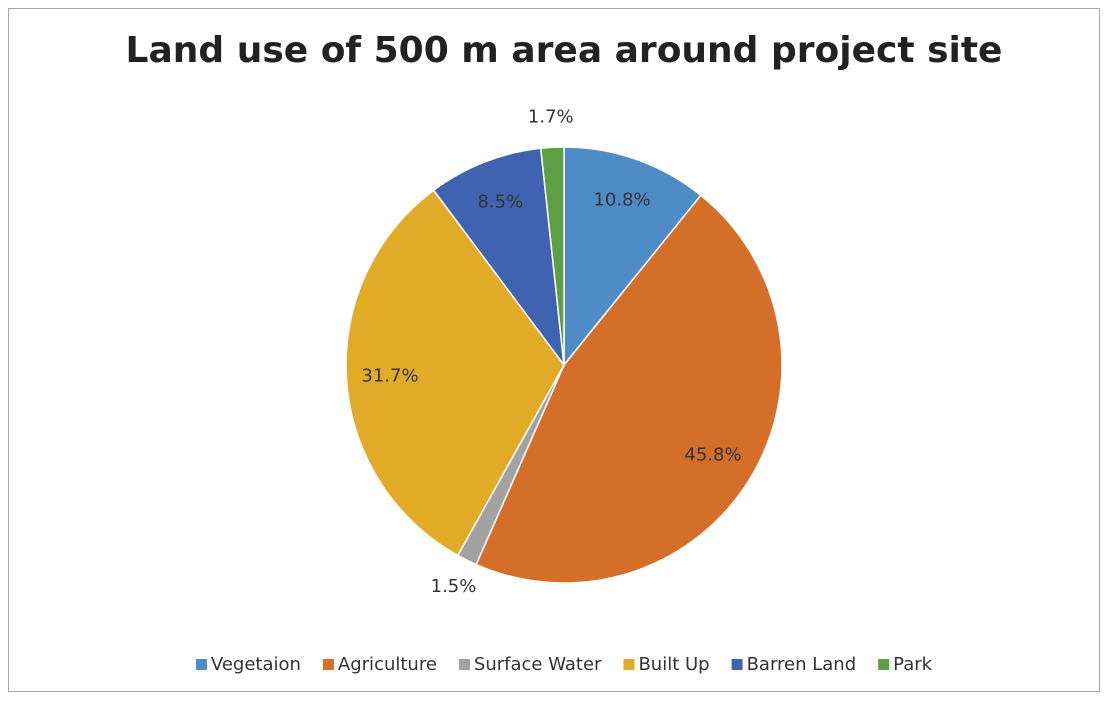 The width and height of the screenshot is (1110, 704). Describe the element at coordinates (500, 202) in the screenshot. I see `data-label: 8.5%` at that location.